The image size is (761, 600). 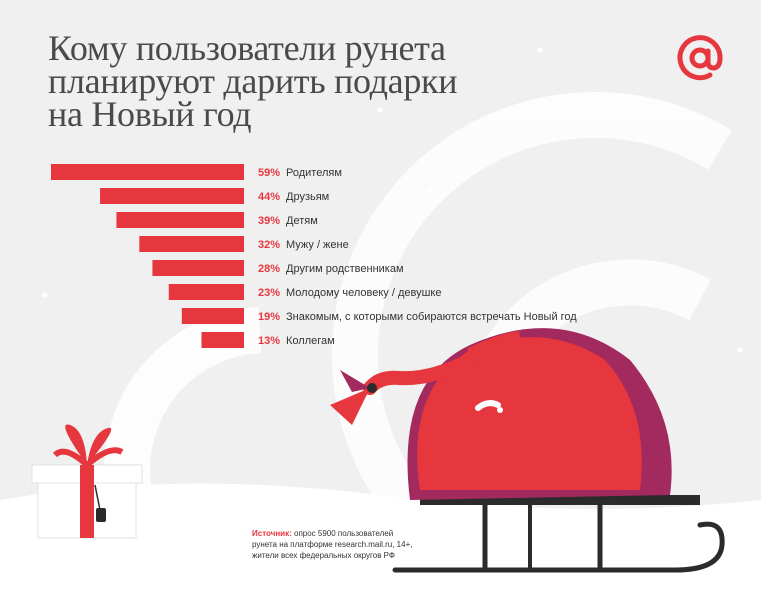 I want to click on source-line-3: жители всех федеральных округов РФ, so click(x=323, y=555).